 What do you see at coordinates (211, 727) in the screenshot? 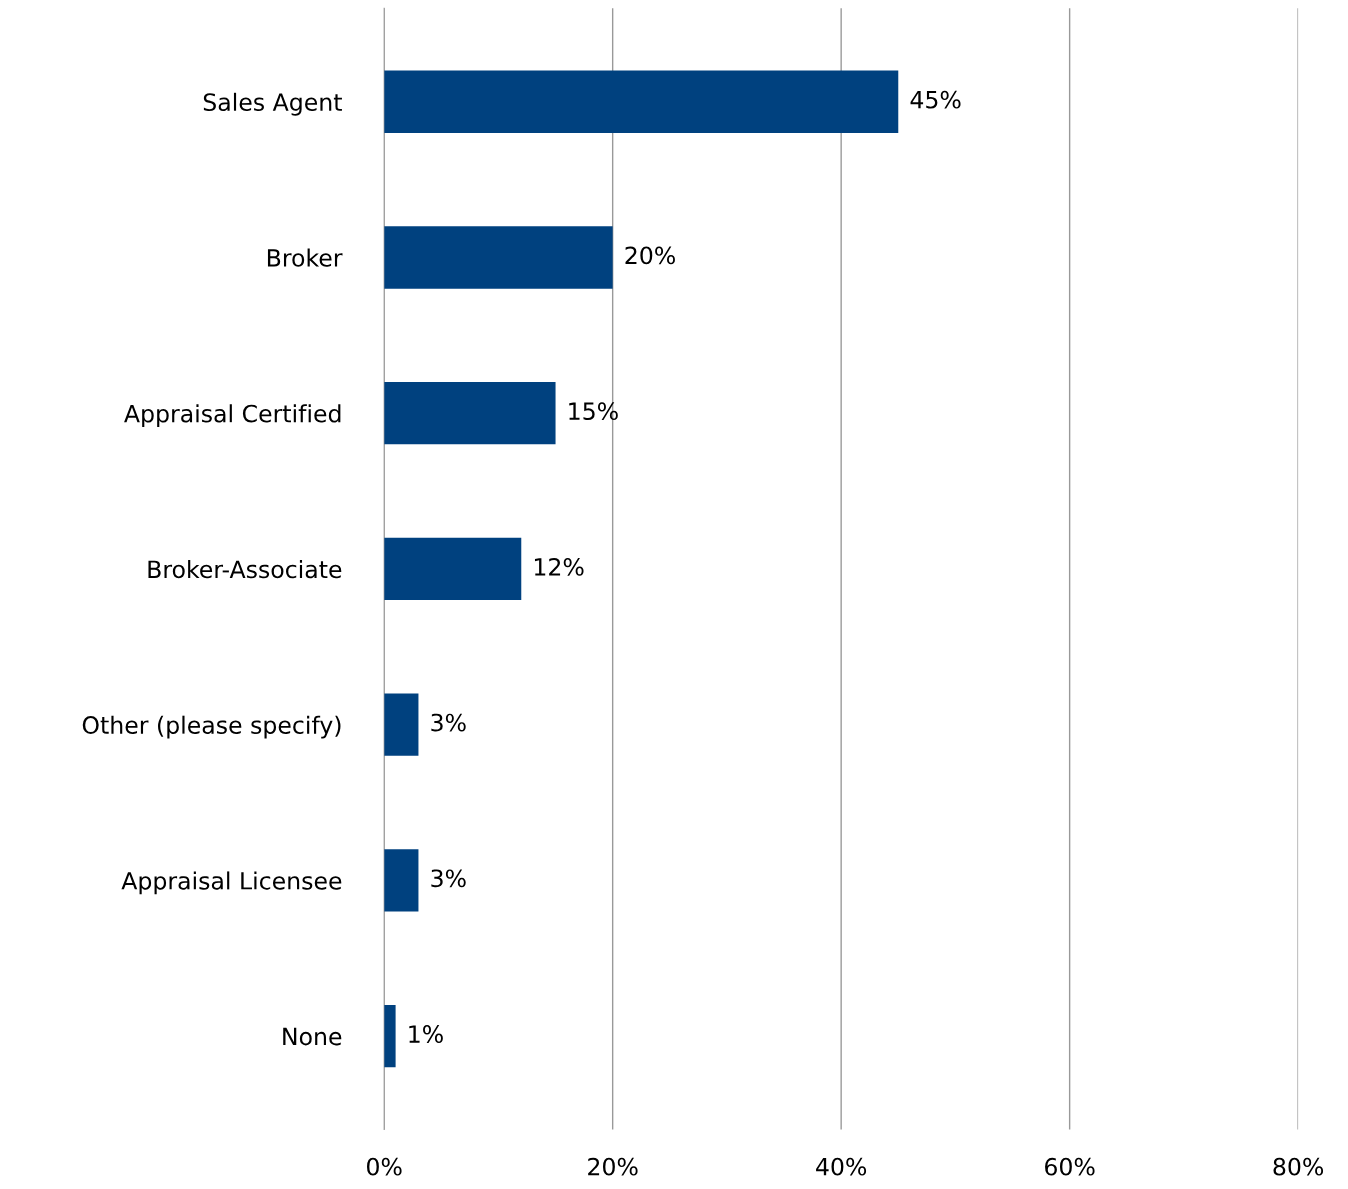
I see `y-tick-label: Other (please specify)` at bounding box center [211, 727].